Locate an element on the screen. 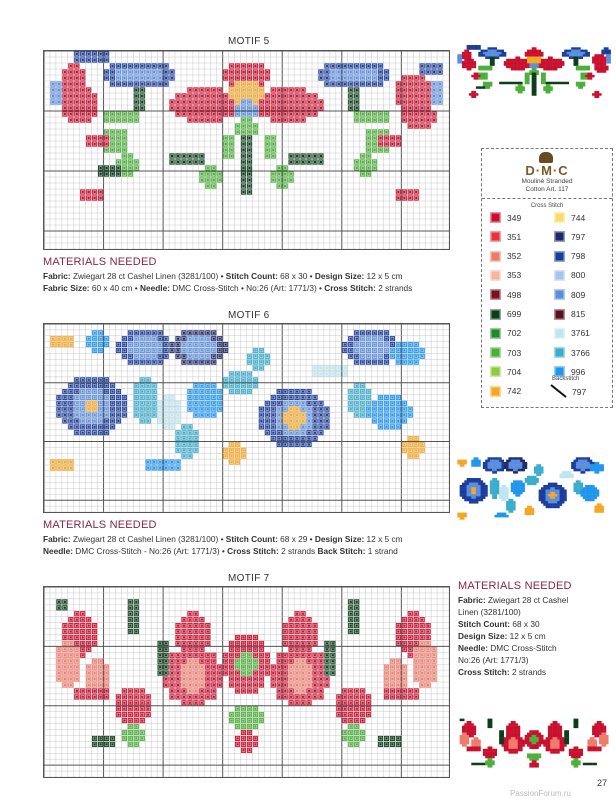  thread-code: 797 is located at coordinates (578, 236).